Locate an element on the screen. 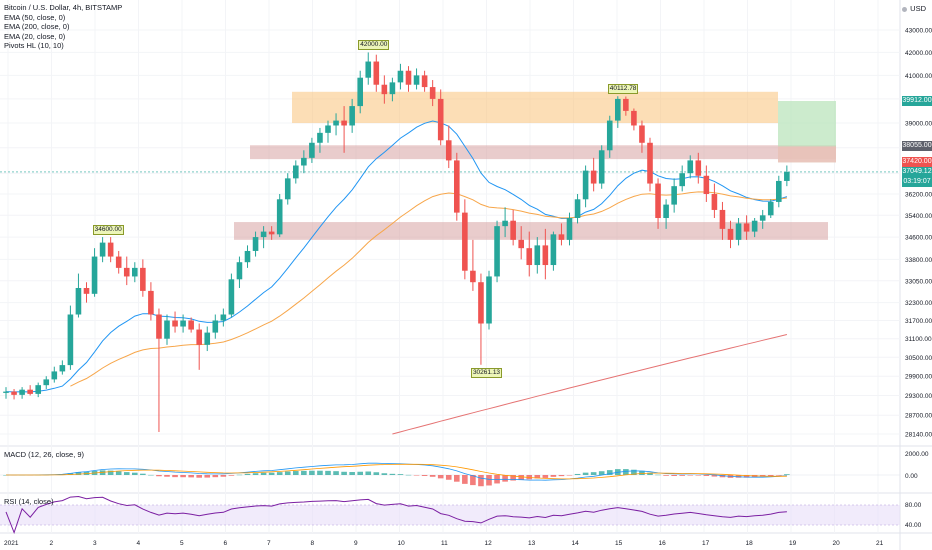 The image size is (932, 550). time-axis-label: 3 is located at coordinates (95, 543).